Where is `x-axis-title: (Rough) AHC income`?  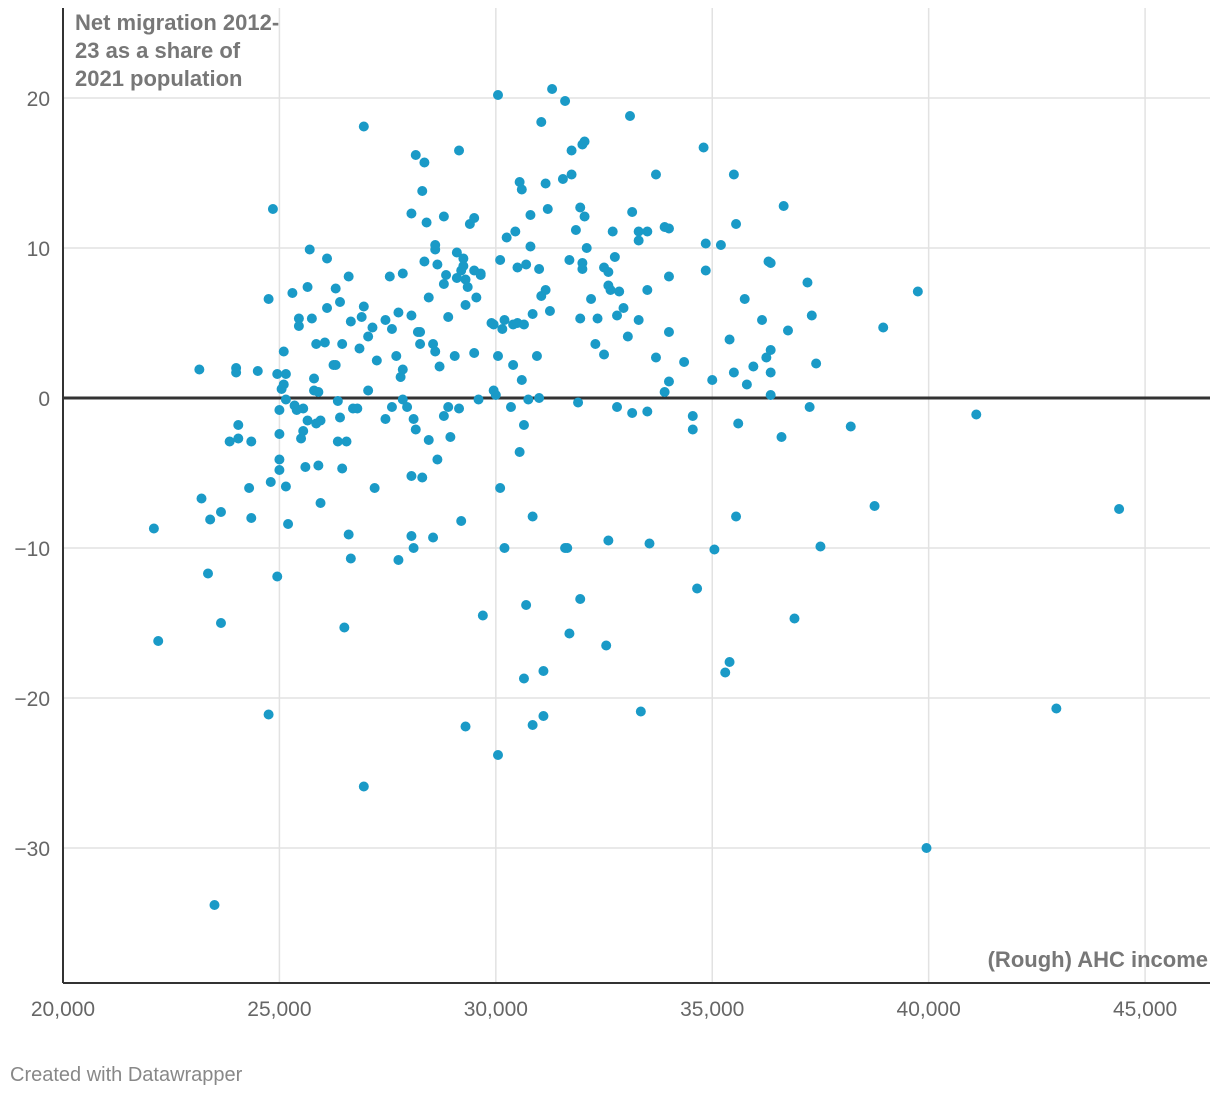
x-axis-title: (Rough) AHC income is located at coordinates (1098, 959).